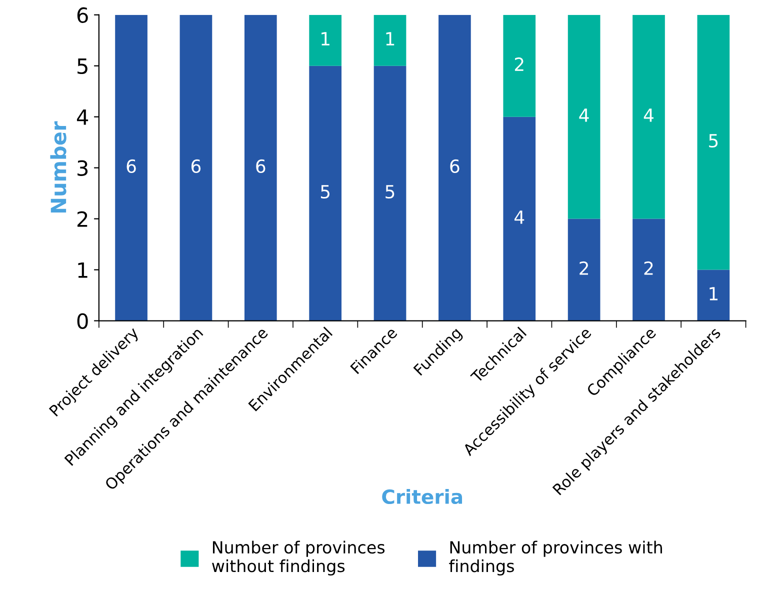 This screenshot has height=594, width=761. What do you see at coordinates (82, 321) in the screenshot?
I see `y-tick-label: 0` at bounding box center [82, 321].